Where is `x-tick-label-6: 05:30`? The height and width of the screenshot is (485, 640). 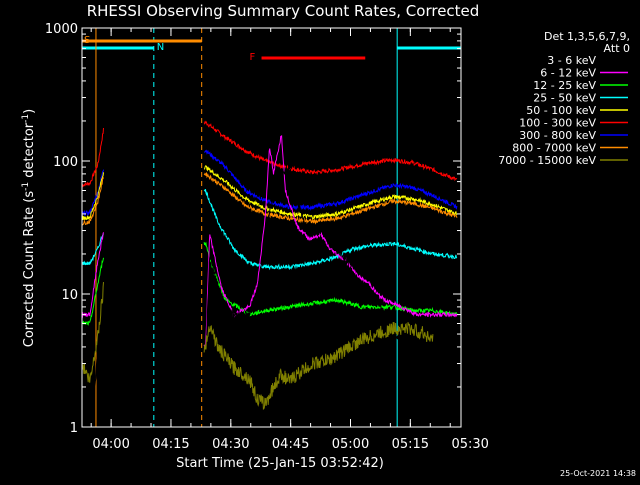 x-tick-label-6: 05:30 is located at coordinates (469, 444).